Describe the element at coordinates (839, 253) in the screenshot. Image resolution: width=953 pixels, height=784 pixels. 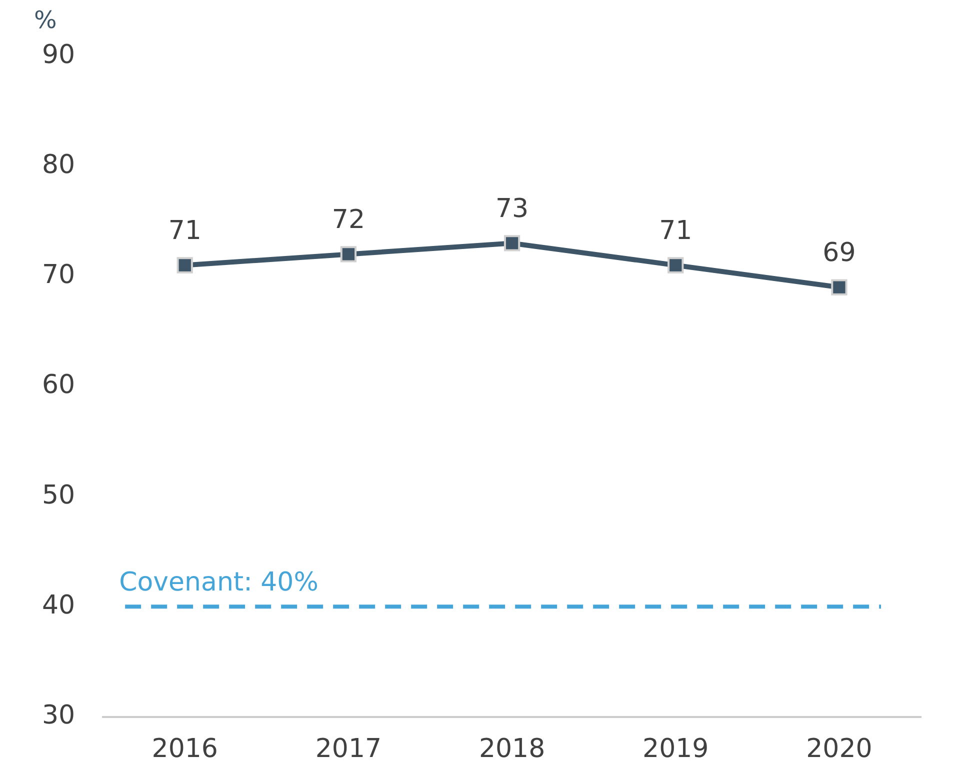
I see `data-label: 69` at that location.